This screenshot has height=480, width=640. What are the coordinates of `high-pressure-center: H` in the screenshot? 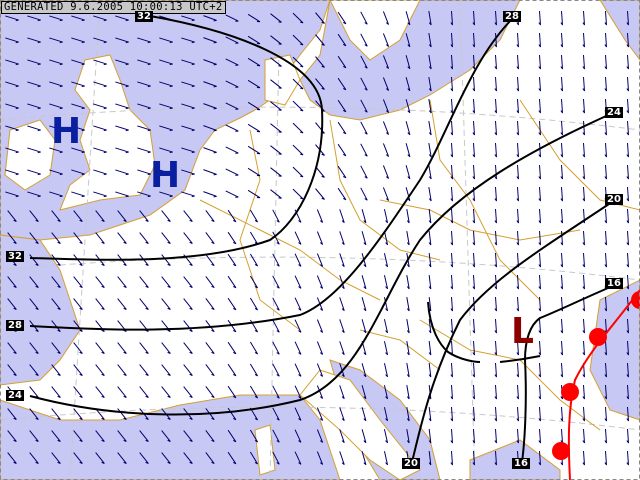 It's located at (165, 175).